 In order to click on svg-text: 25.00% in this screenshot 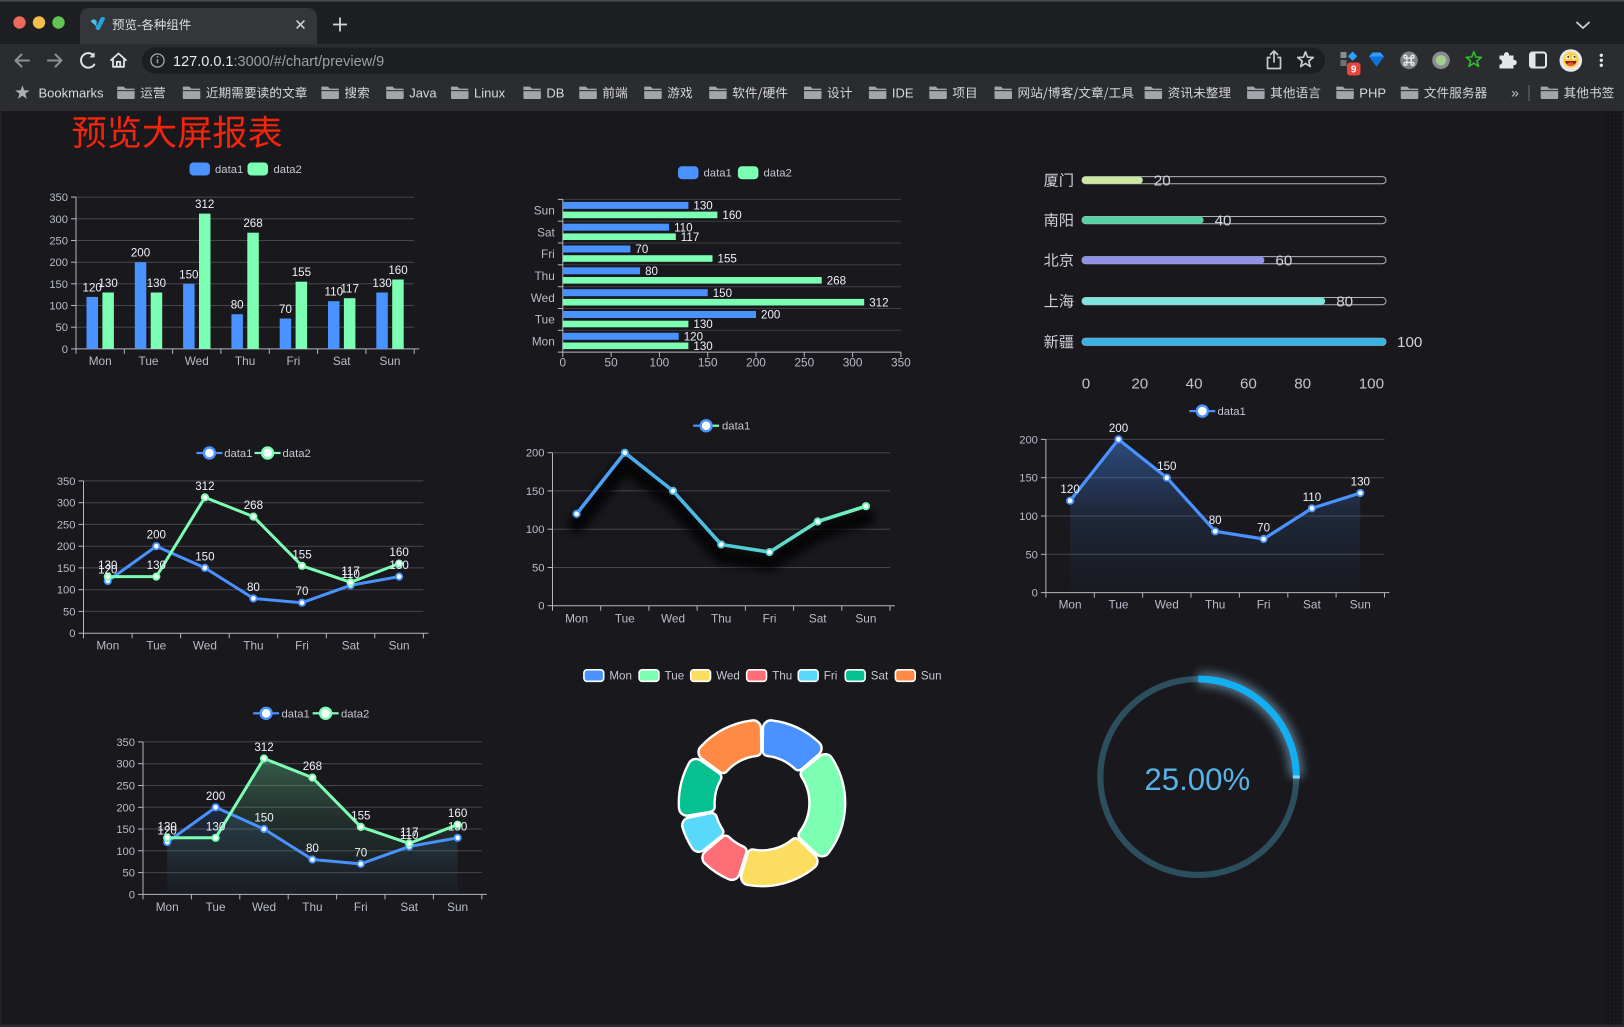, I will do `click(1197, 779)`.